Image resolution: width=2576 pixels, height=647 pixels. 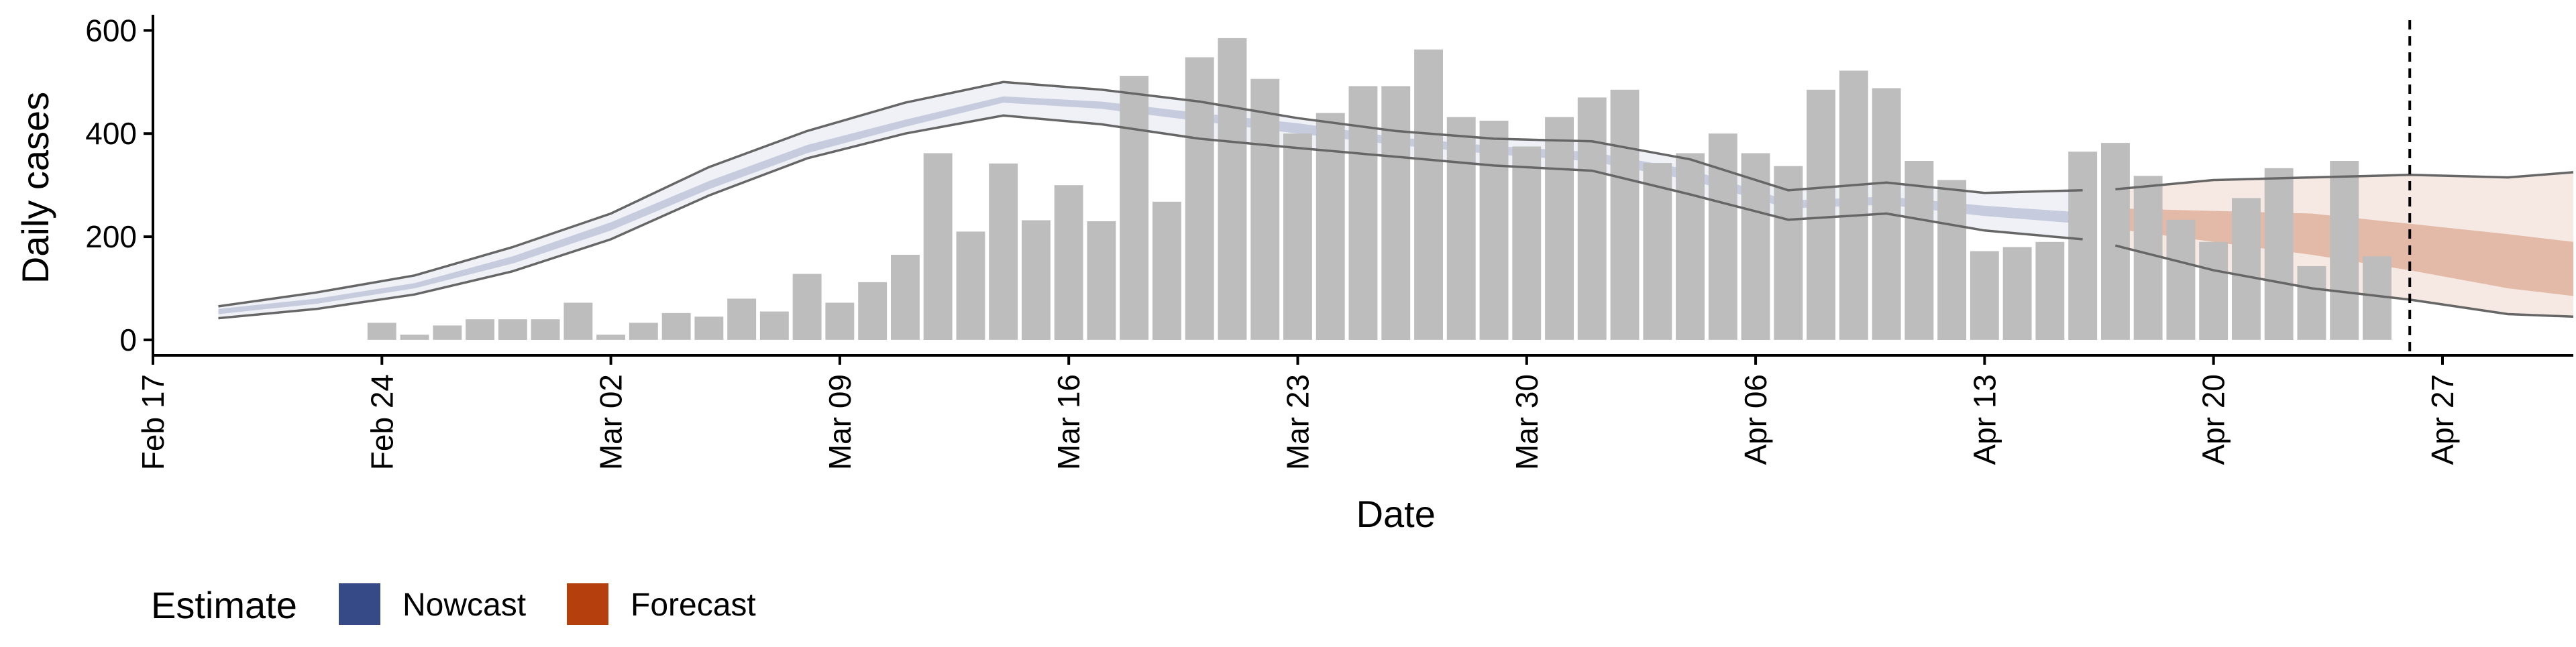 What do you see at coordinates (35, 188) in the screenshot?
I see `y-axis-title: Daily cases` at bounding box center [35, 188].